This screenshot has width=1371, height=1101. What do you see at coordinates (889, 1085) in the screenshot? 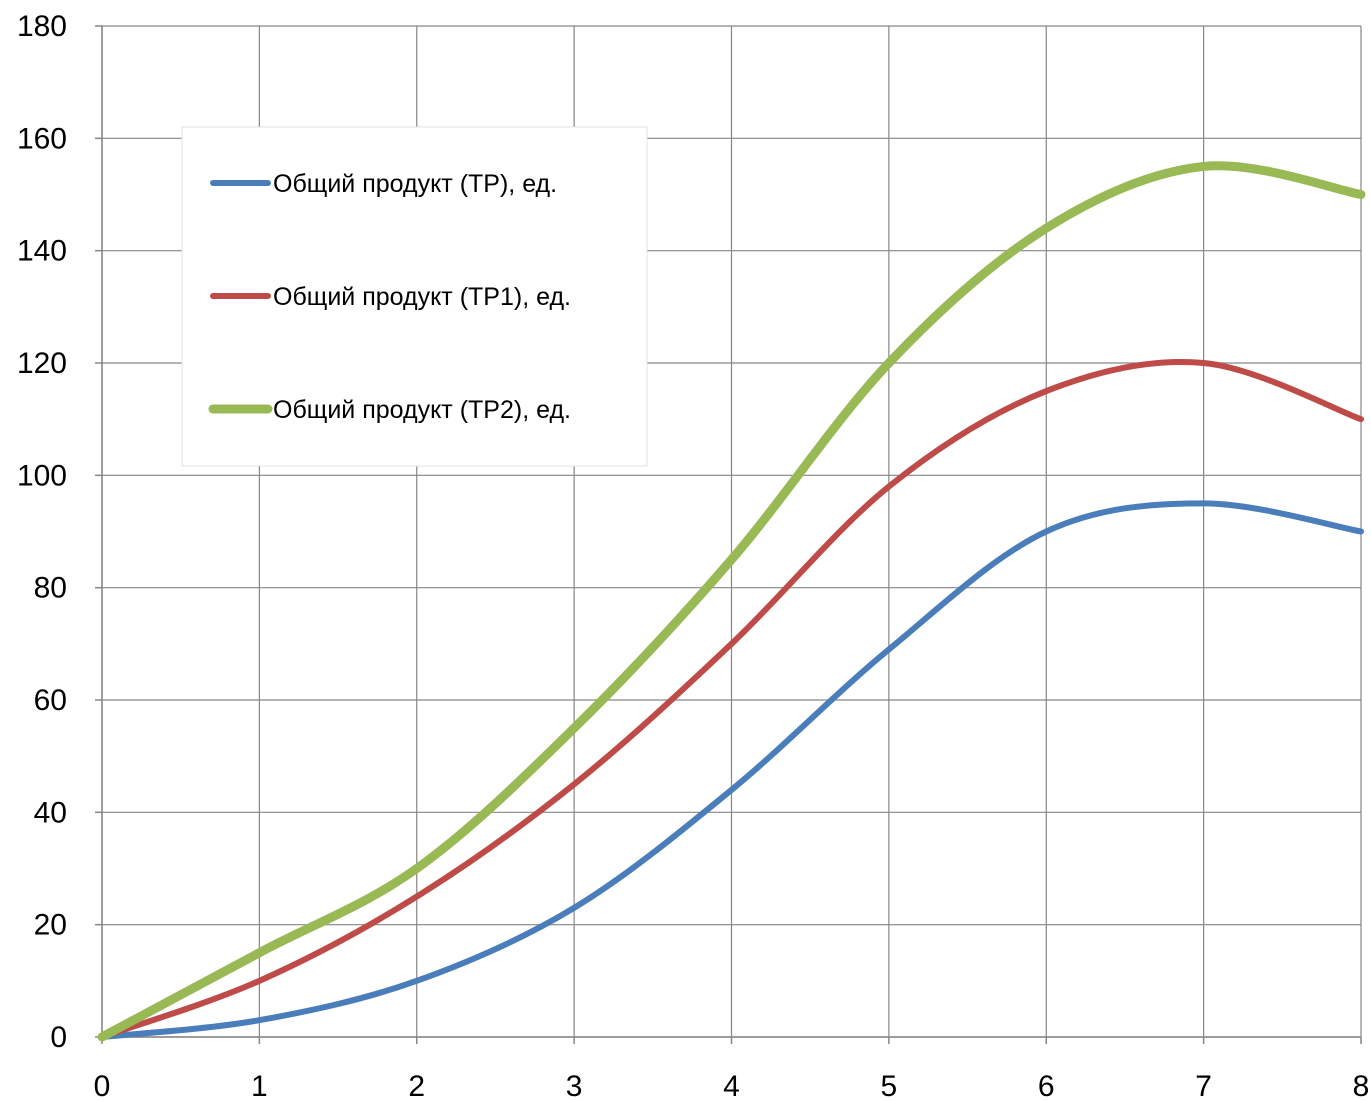
I see `x-tick-label: 5` at bounding box center [889, 1085].